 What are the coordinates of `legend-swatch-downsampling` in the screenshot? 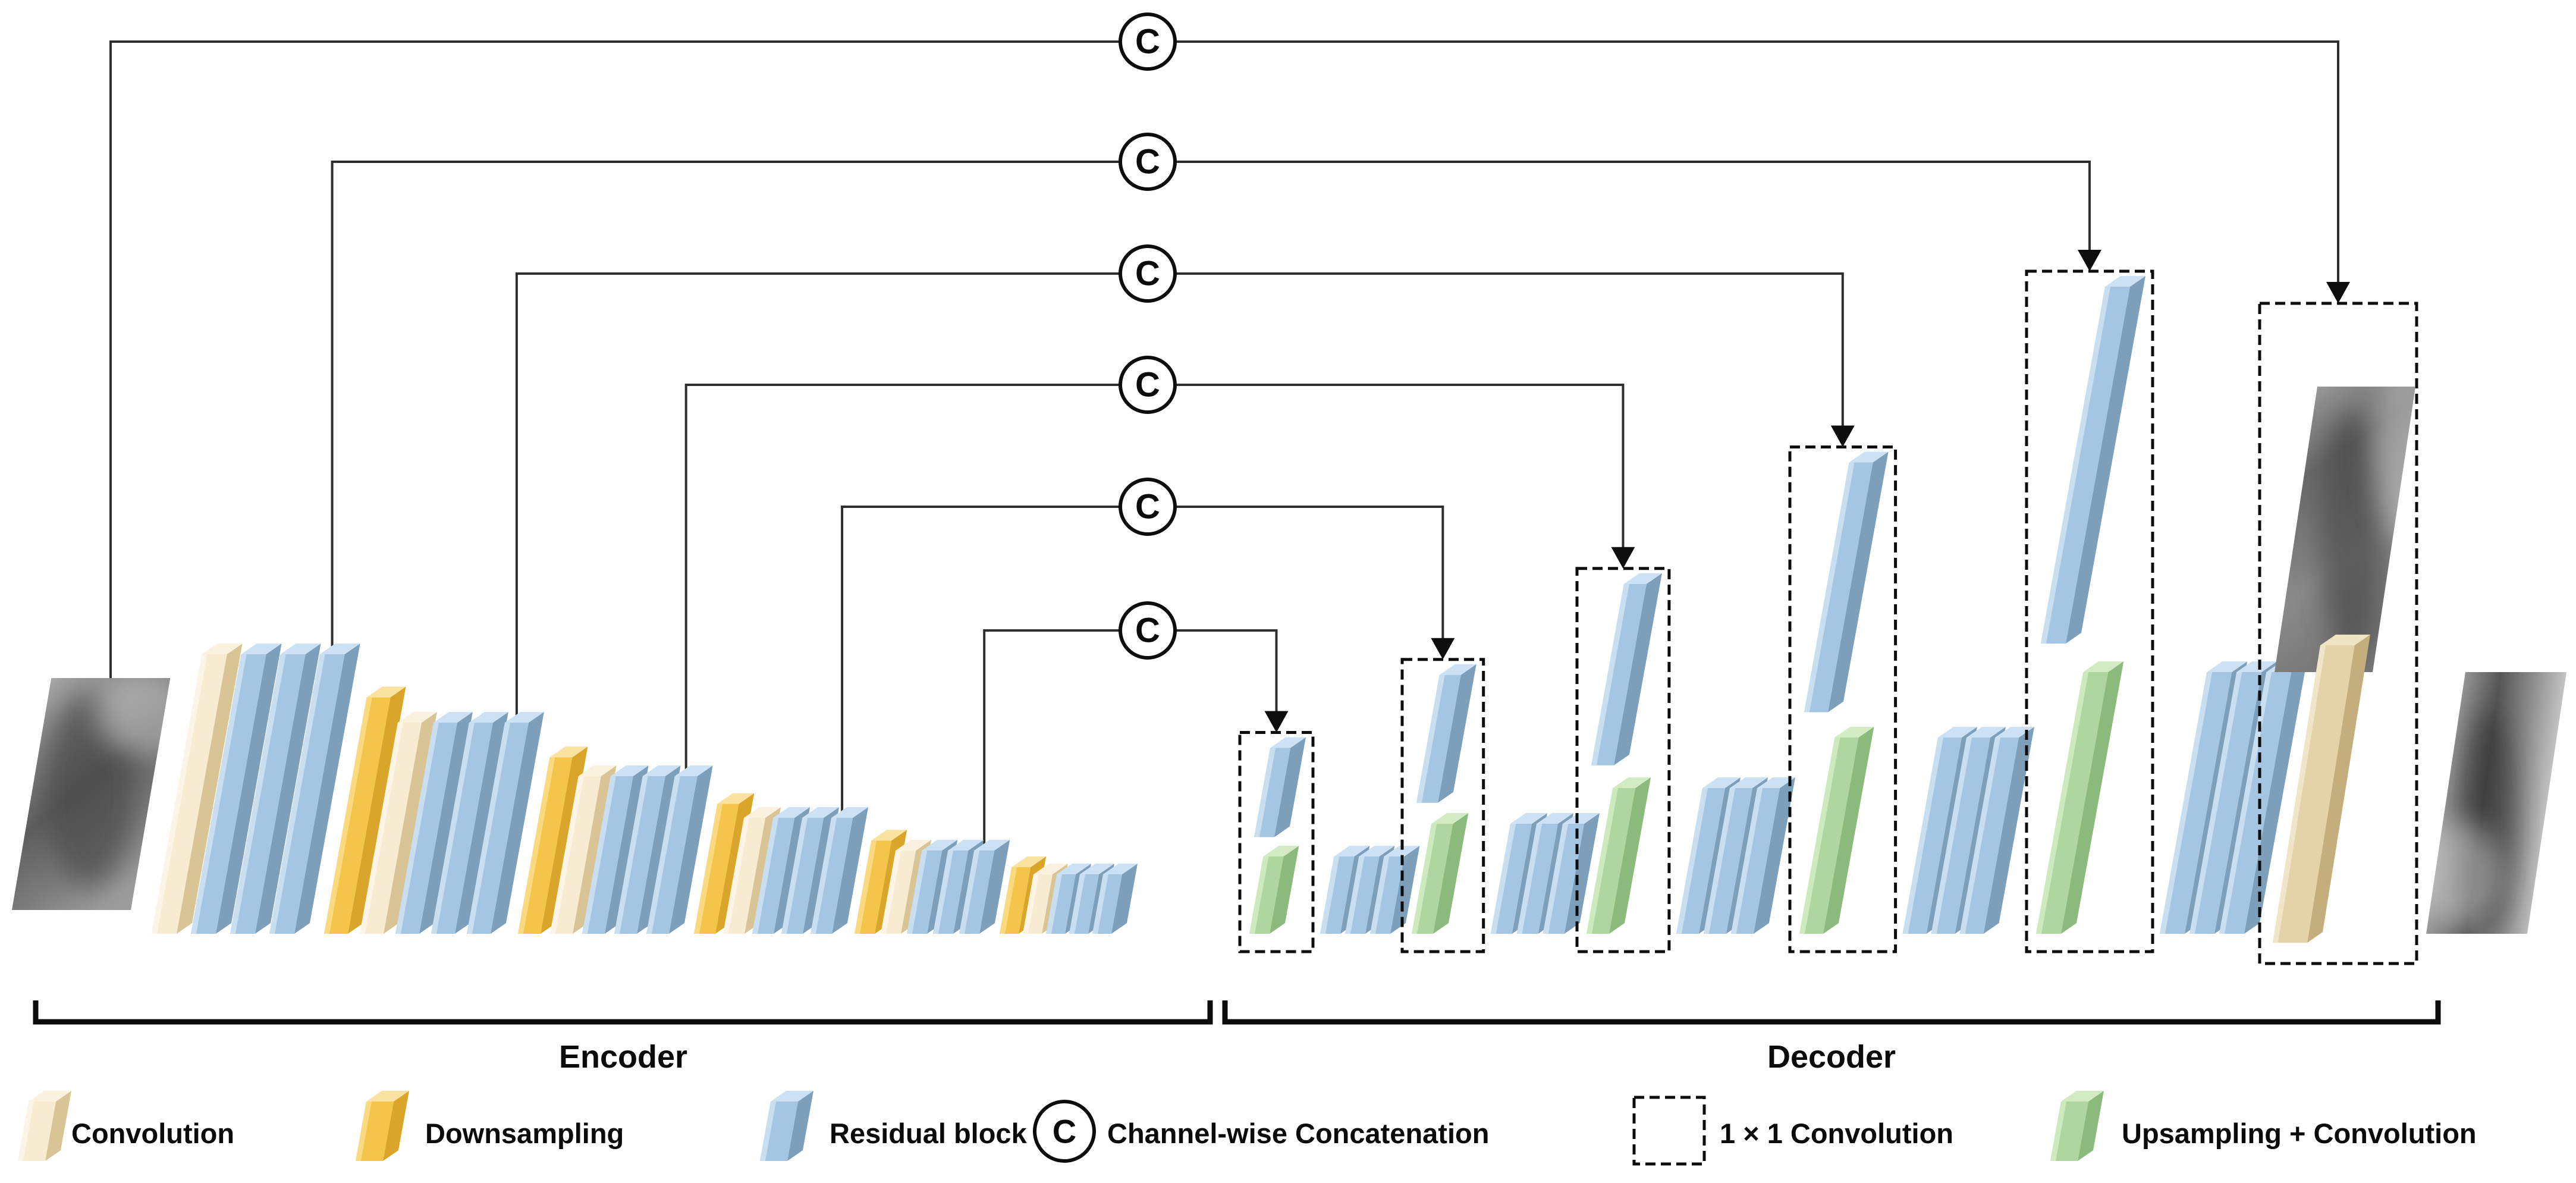 It's located at (382, 1126).